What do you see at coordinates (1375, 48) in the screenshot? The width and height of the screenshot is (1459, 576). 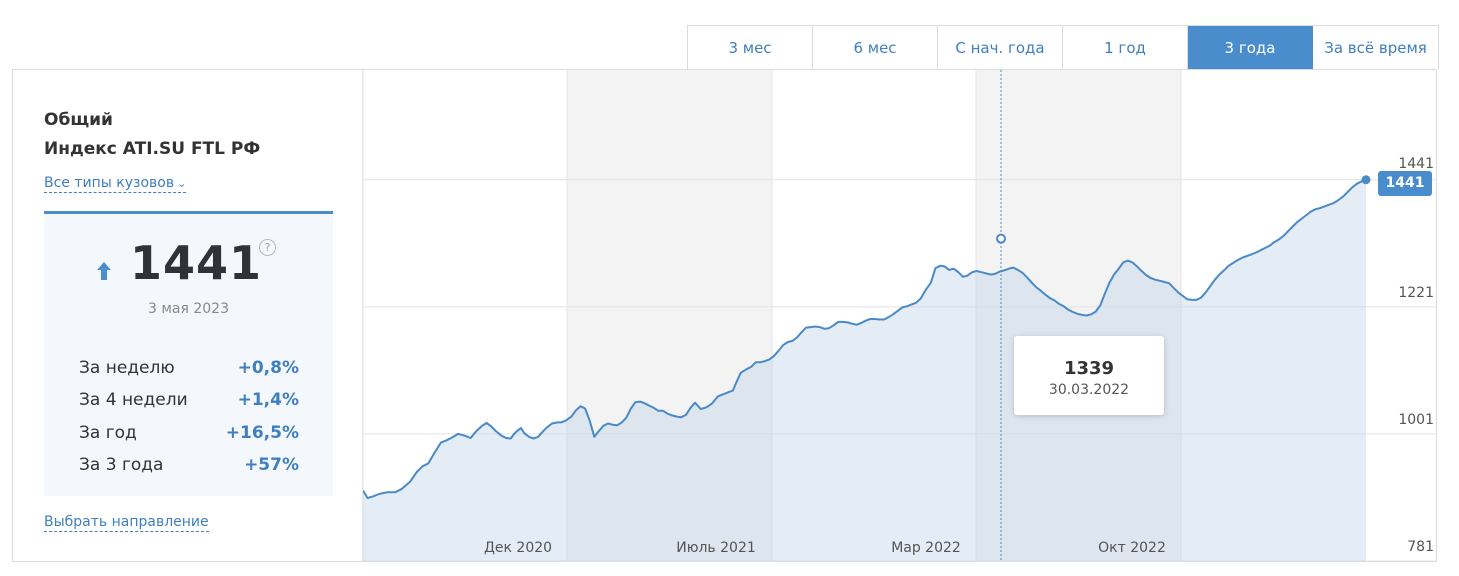 I see `tab-all-time: За всё время` at bounding box center [1375, 48].